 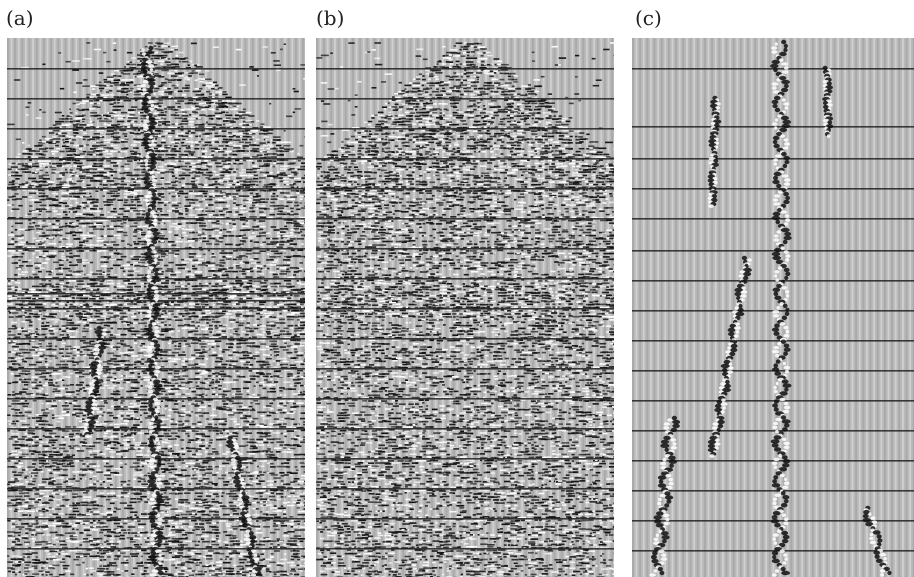 What do you see at coordinates (20, 18) in the screenshot?
I see `panel-label-a: (a)` at bounding box center [20, 18].